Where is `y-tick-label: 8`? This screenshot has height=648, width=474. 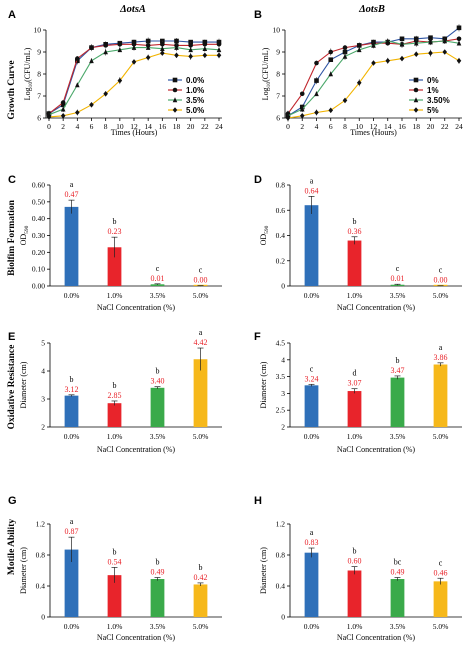
y-tick-label: 8 is located at coordinates (39, 74).